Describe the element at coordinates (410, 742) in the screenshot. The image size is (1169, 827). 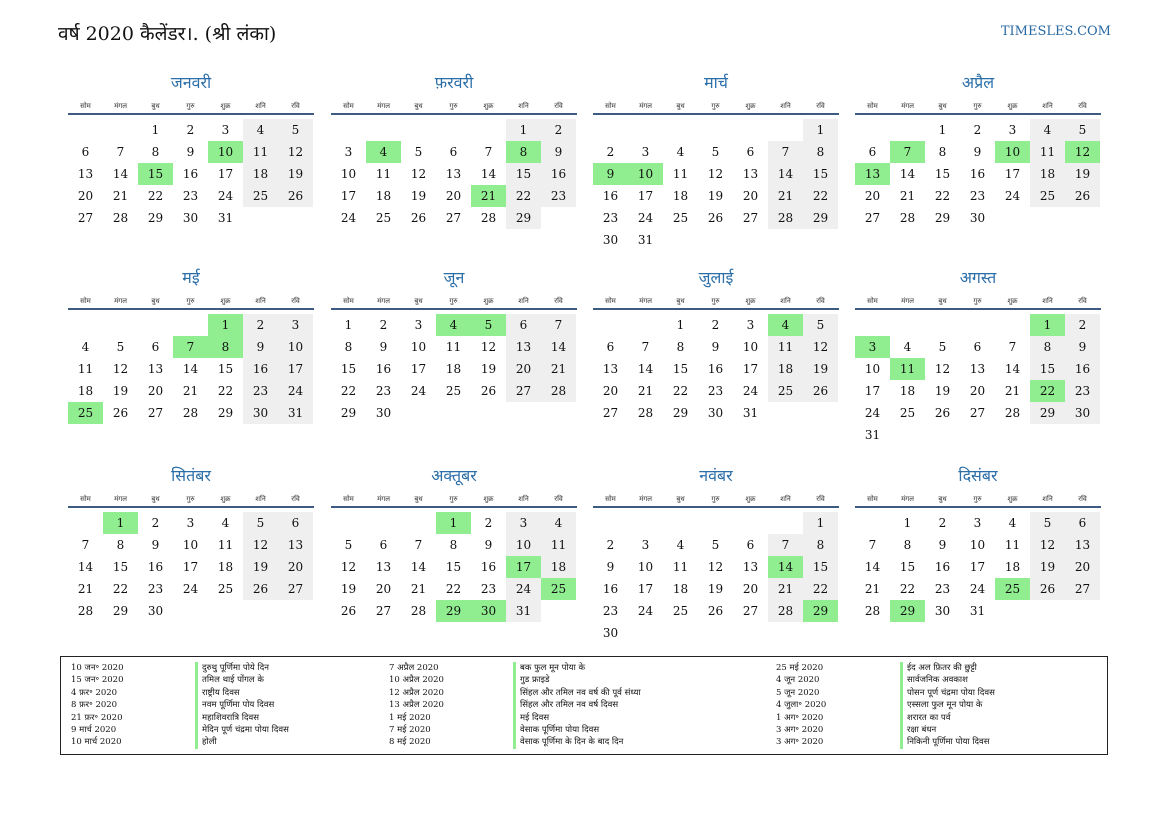
I see `holiday-date: 8 मई 2020` at that location.